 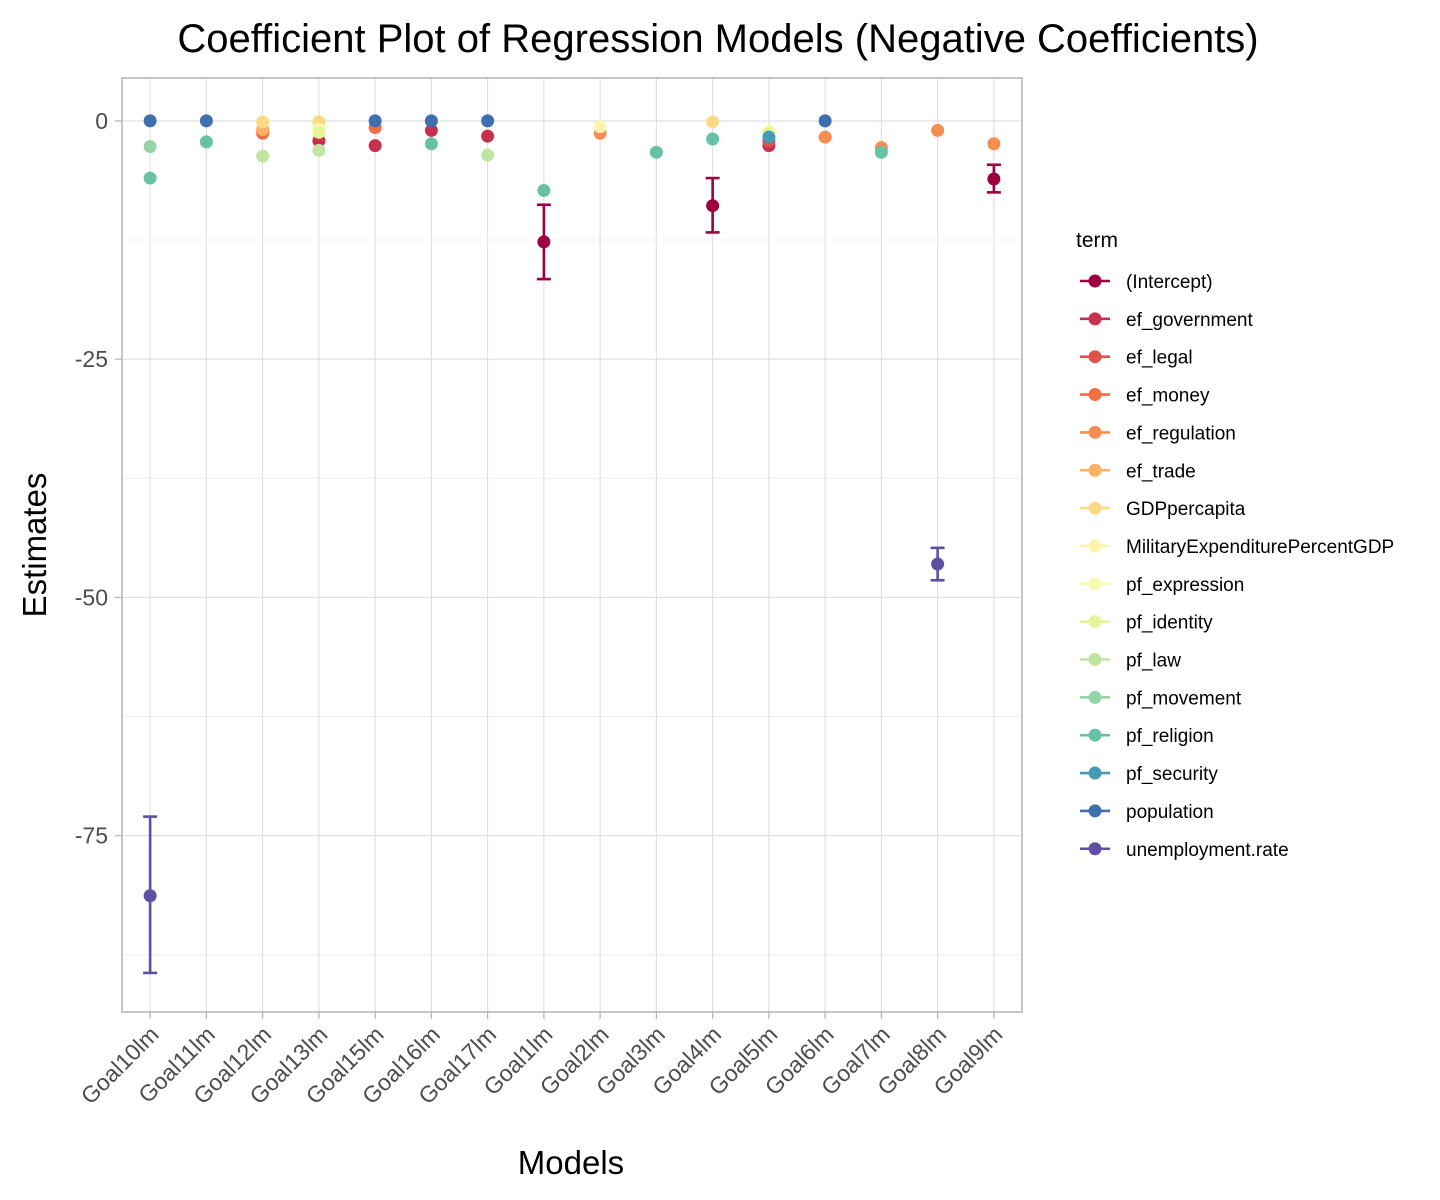 I want to click on legend-item: pf_security, so click(x=1149, y=774).